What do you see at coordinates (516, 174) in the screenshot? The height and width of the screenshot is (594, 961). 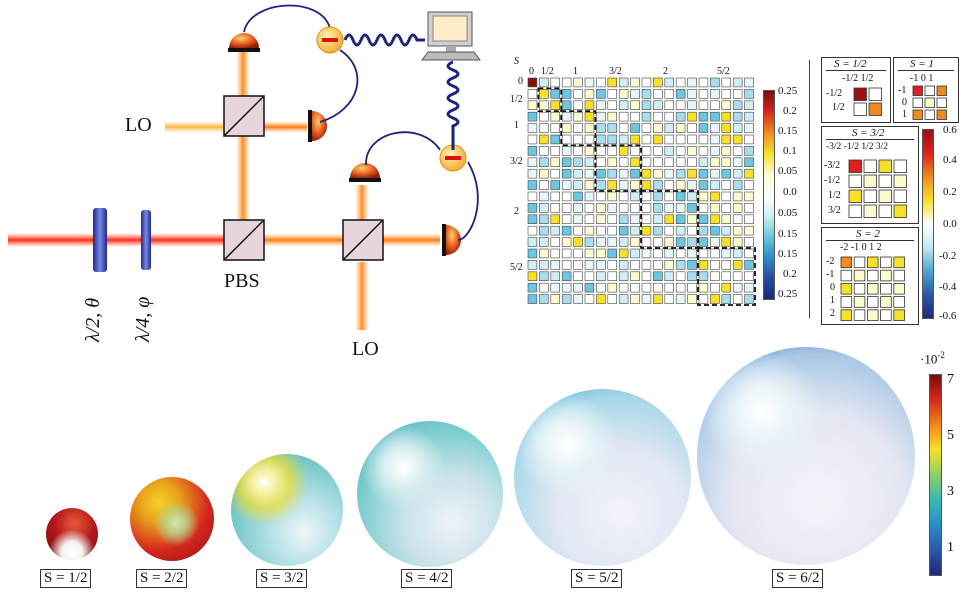 I see `matrix-row-labels: 0 1/2 1 3/2 2 5/2` at bounding box center [516, 174].